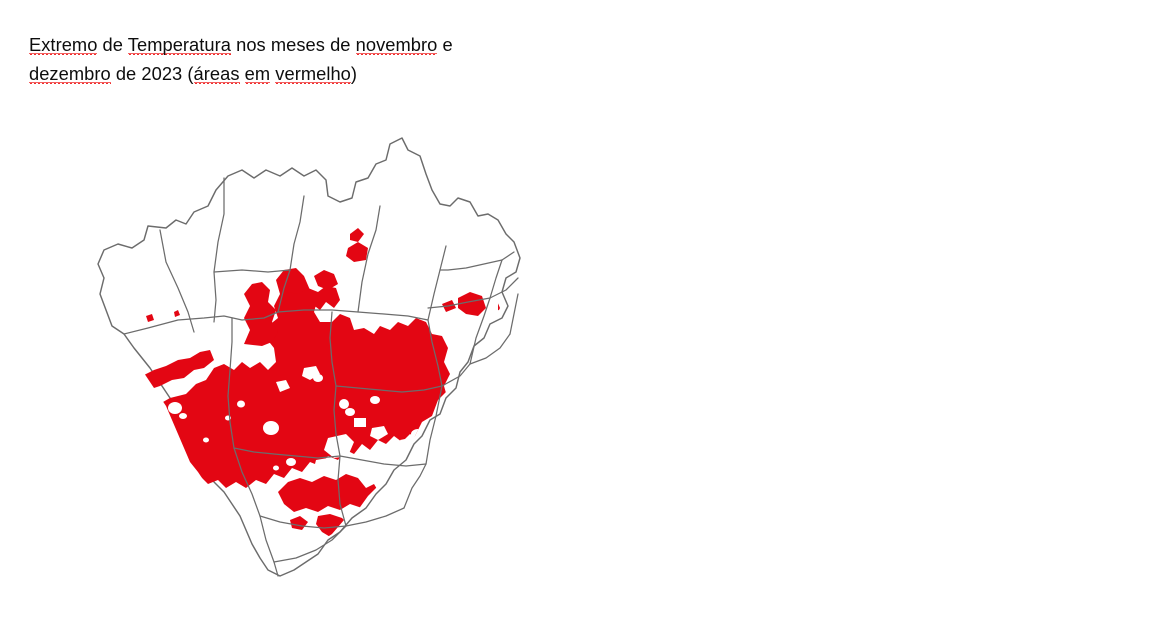 The image size is (1151, 643). I want to click on spellcheck-word: áreas, so click(216, 73).